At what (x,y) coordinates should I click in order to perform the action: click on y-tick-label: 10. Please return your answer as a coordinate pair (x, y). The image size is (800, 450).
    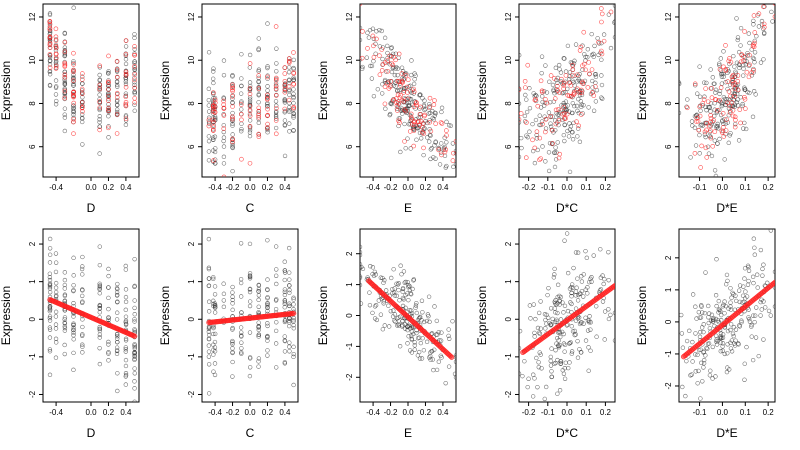
    Looking at the image, I should click on (191, 59).